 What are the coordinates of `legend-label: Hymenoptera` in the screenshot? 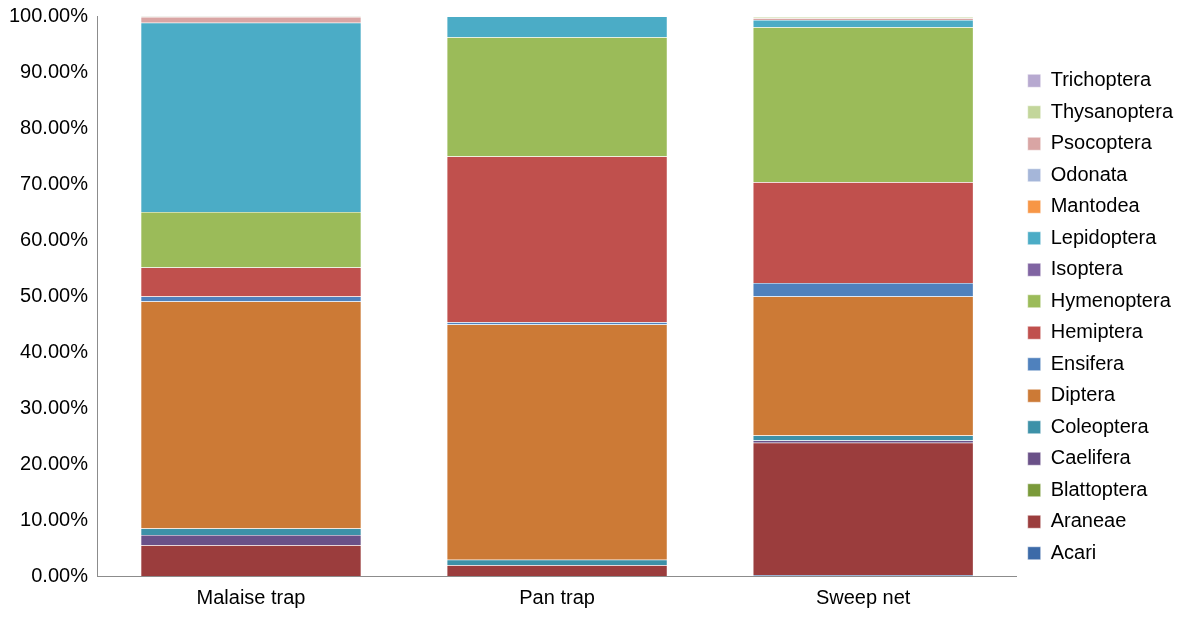 It's located at (1111, 299).